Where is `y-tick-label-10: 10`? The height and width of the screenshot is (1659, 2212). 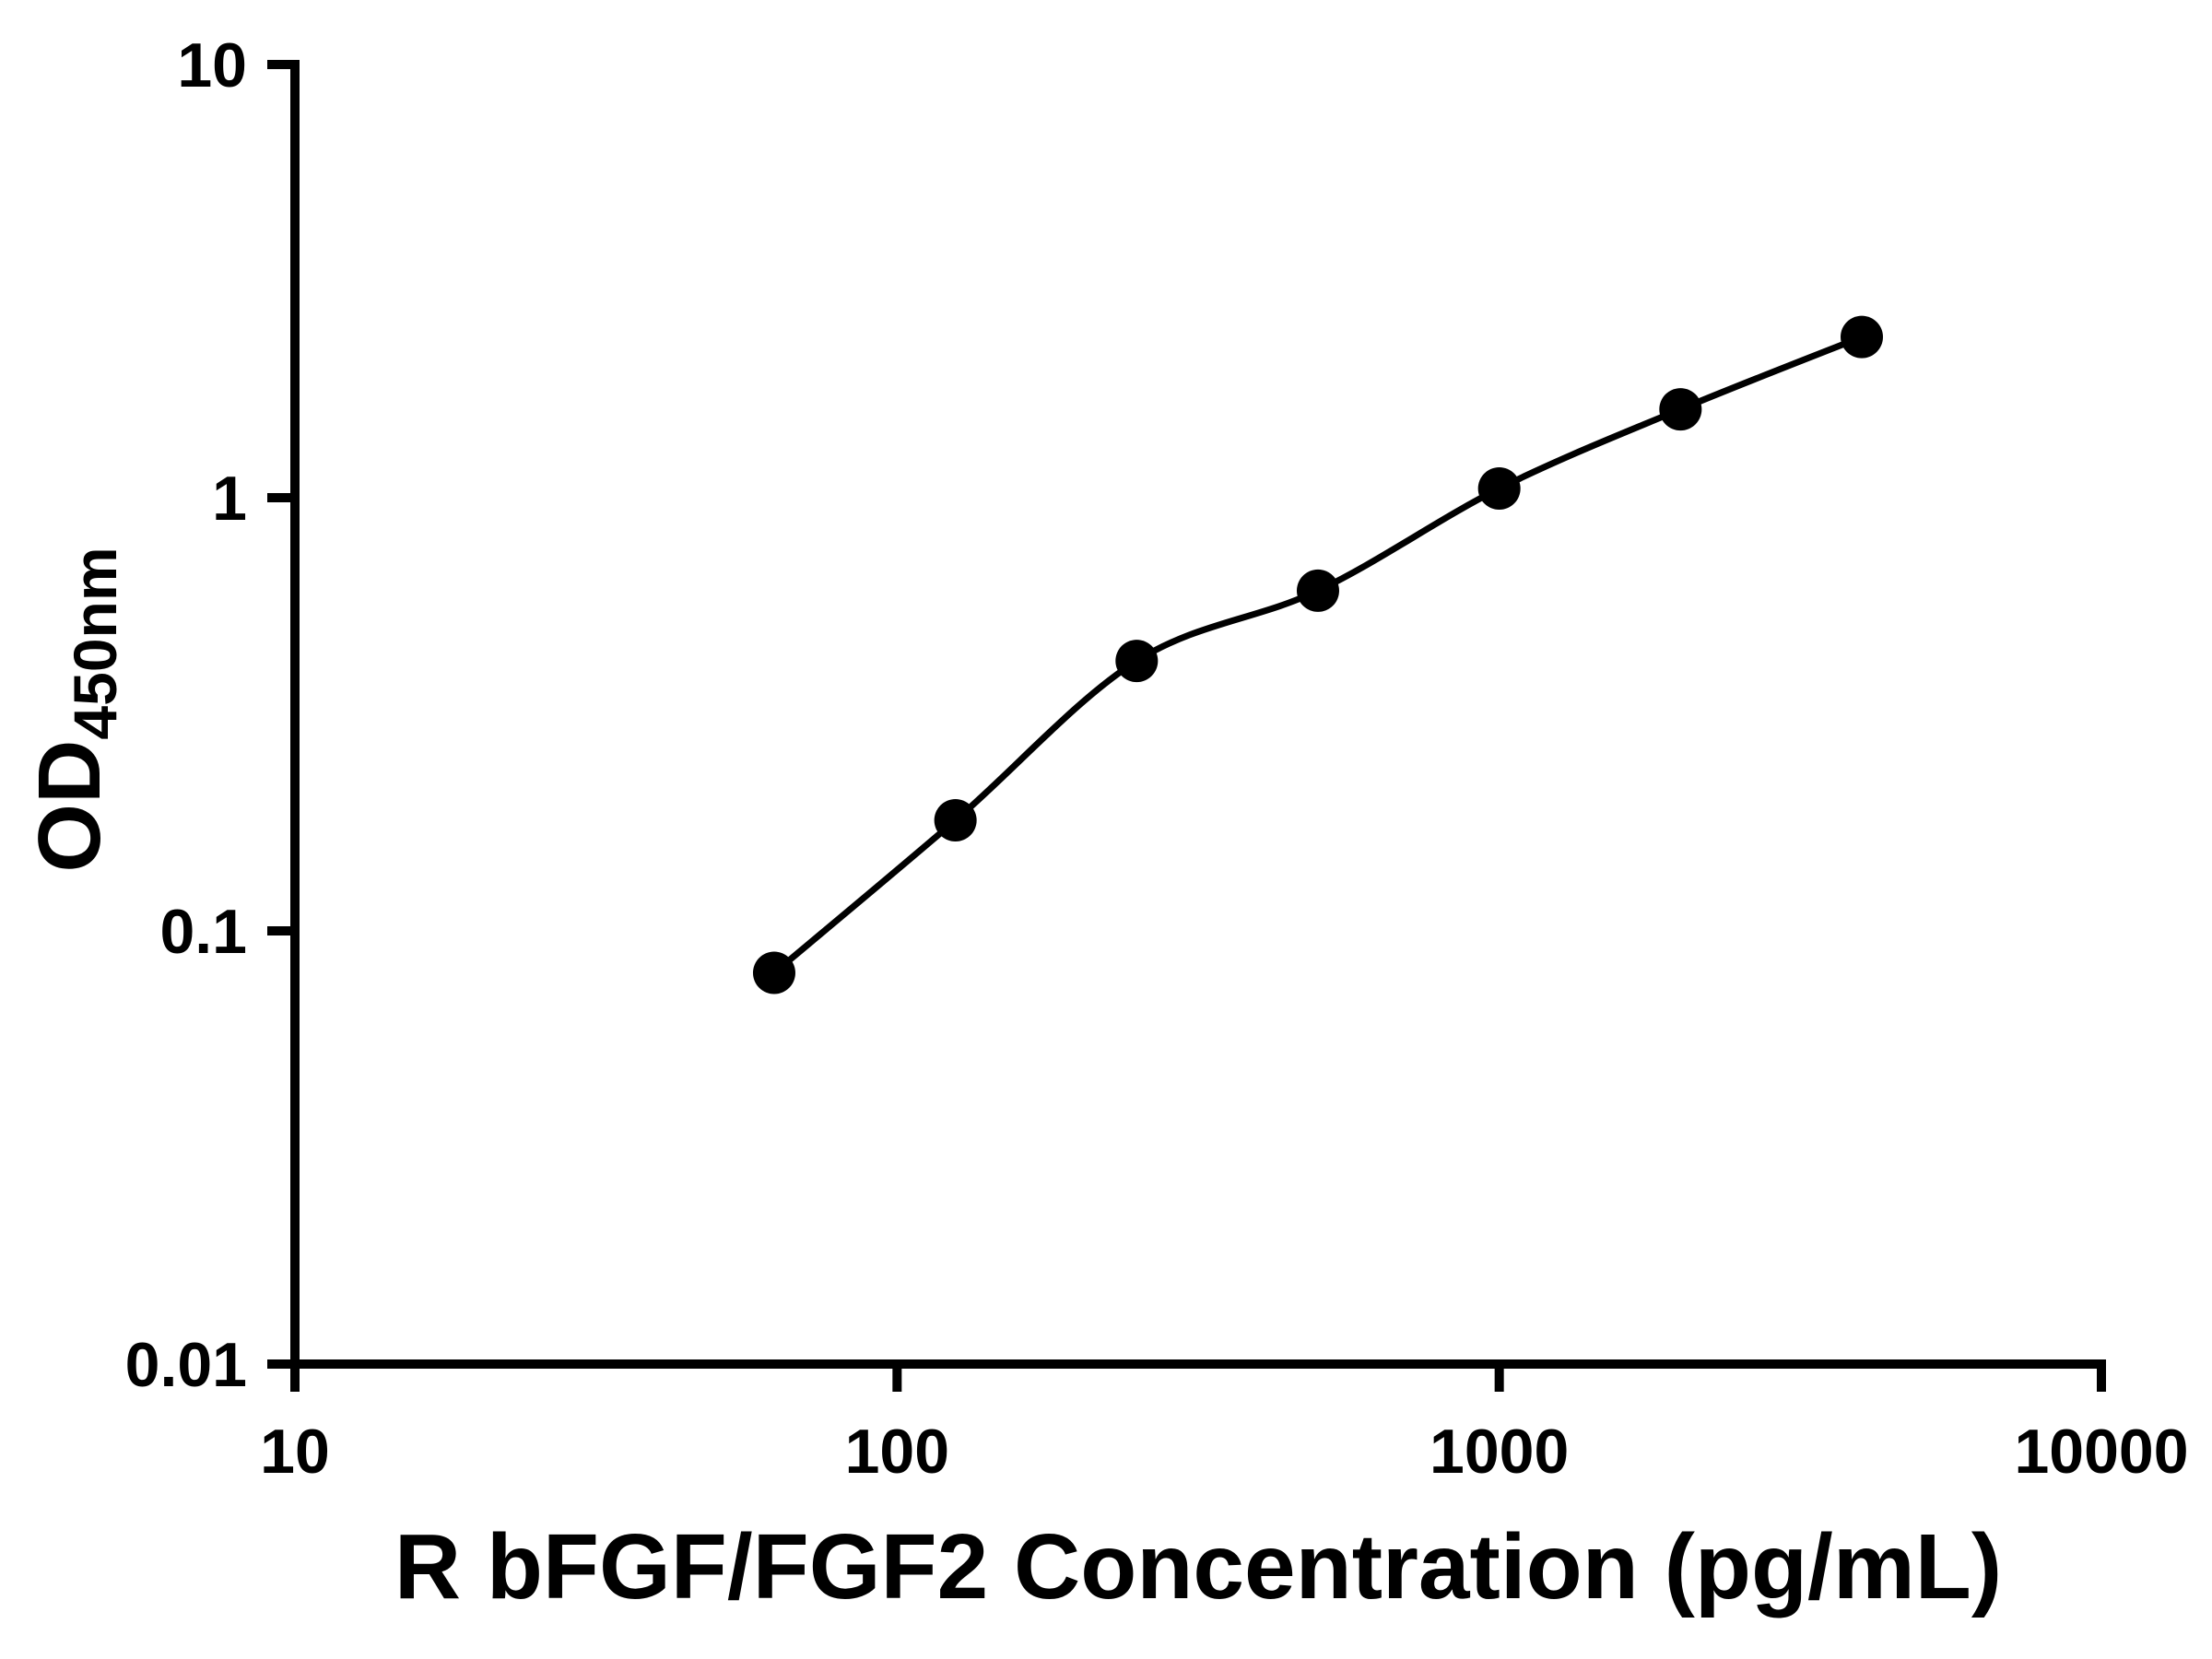
y-tick-label-10: 10 is located at coordinates (212, 65).